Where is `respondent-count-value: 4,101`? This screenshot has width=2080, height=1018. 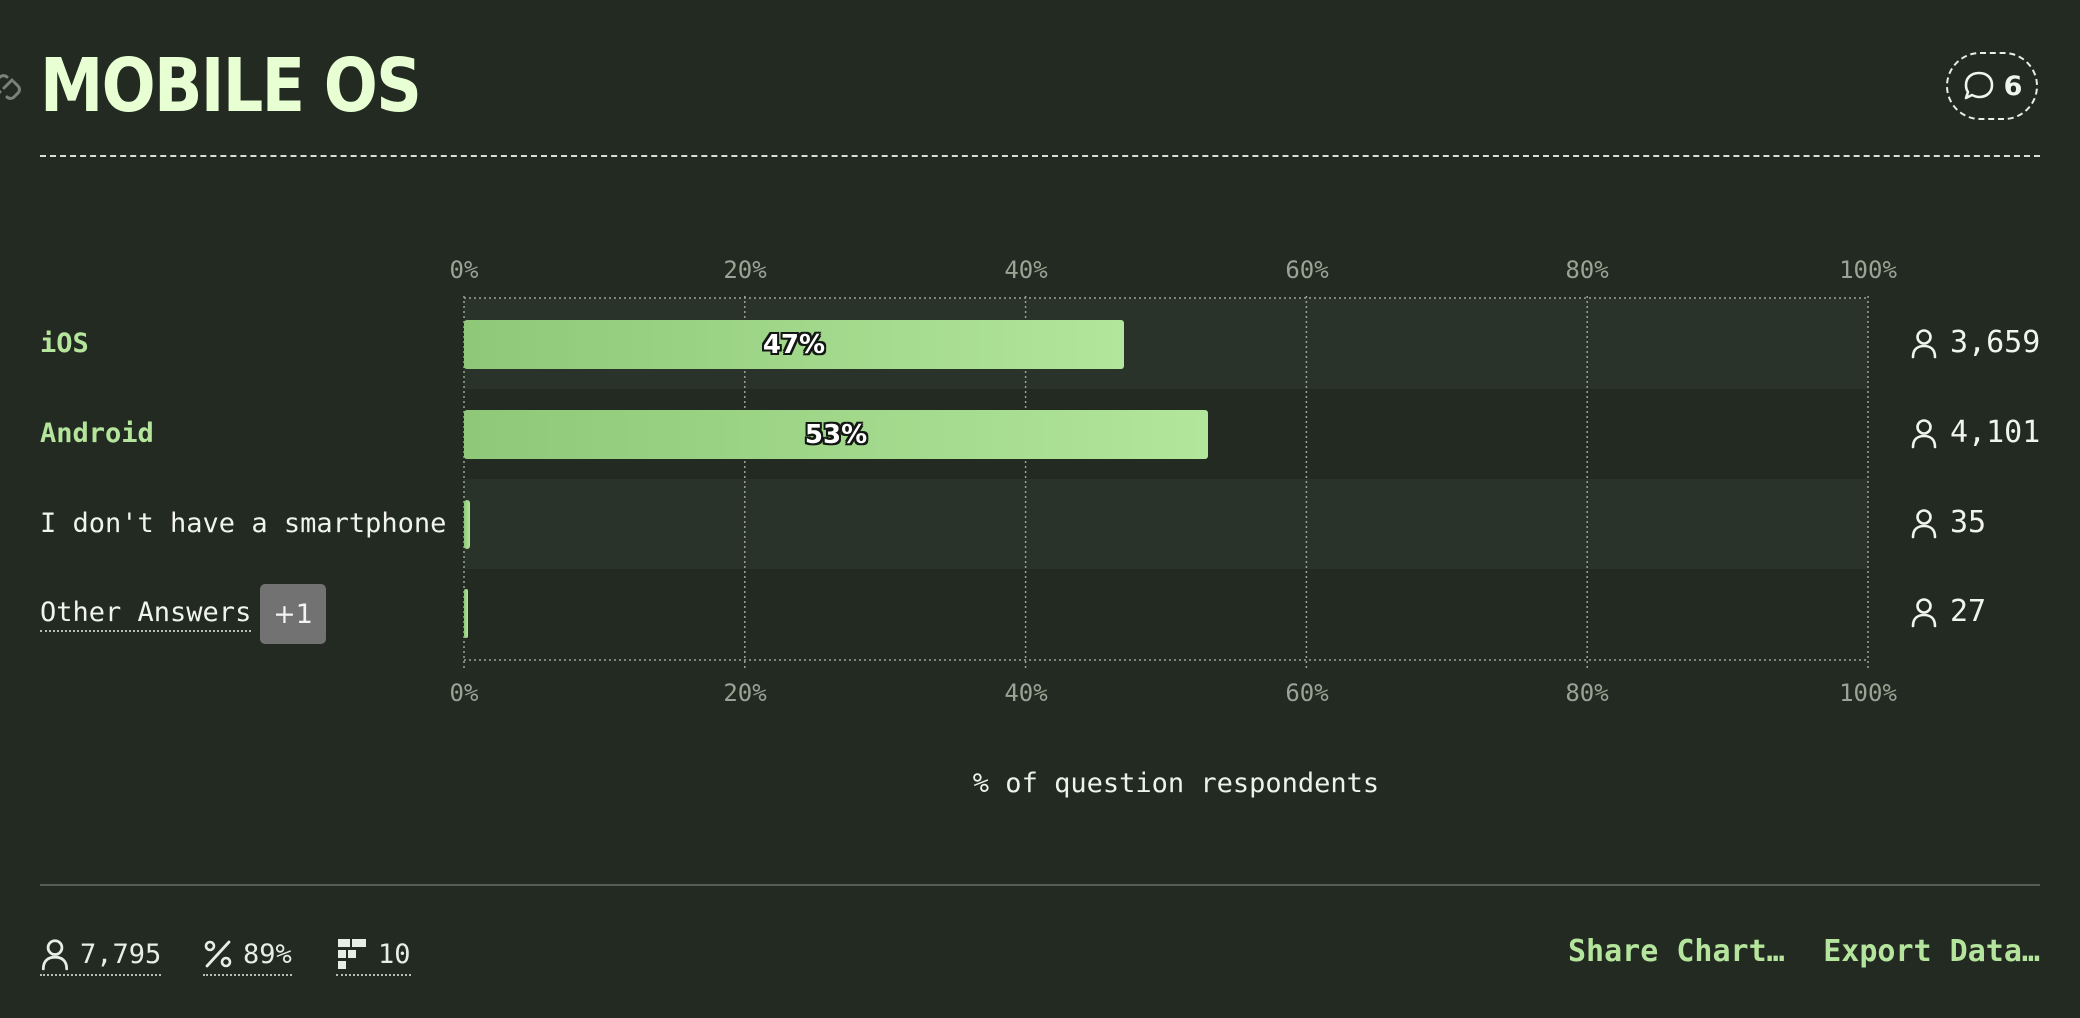 respondent-count-value: 4,101 is located at coordinates (1995, 432).